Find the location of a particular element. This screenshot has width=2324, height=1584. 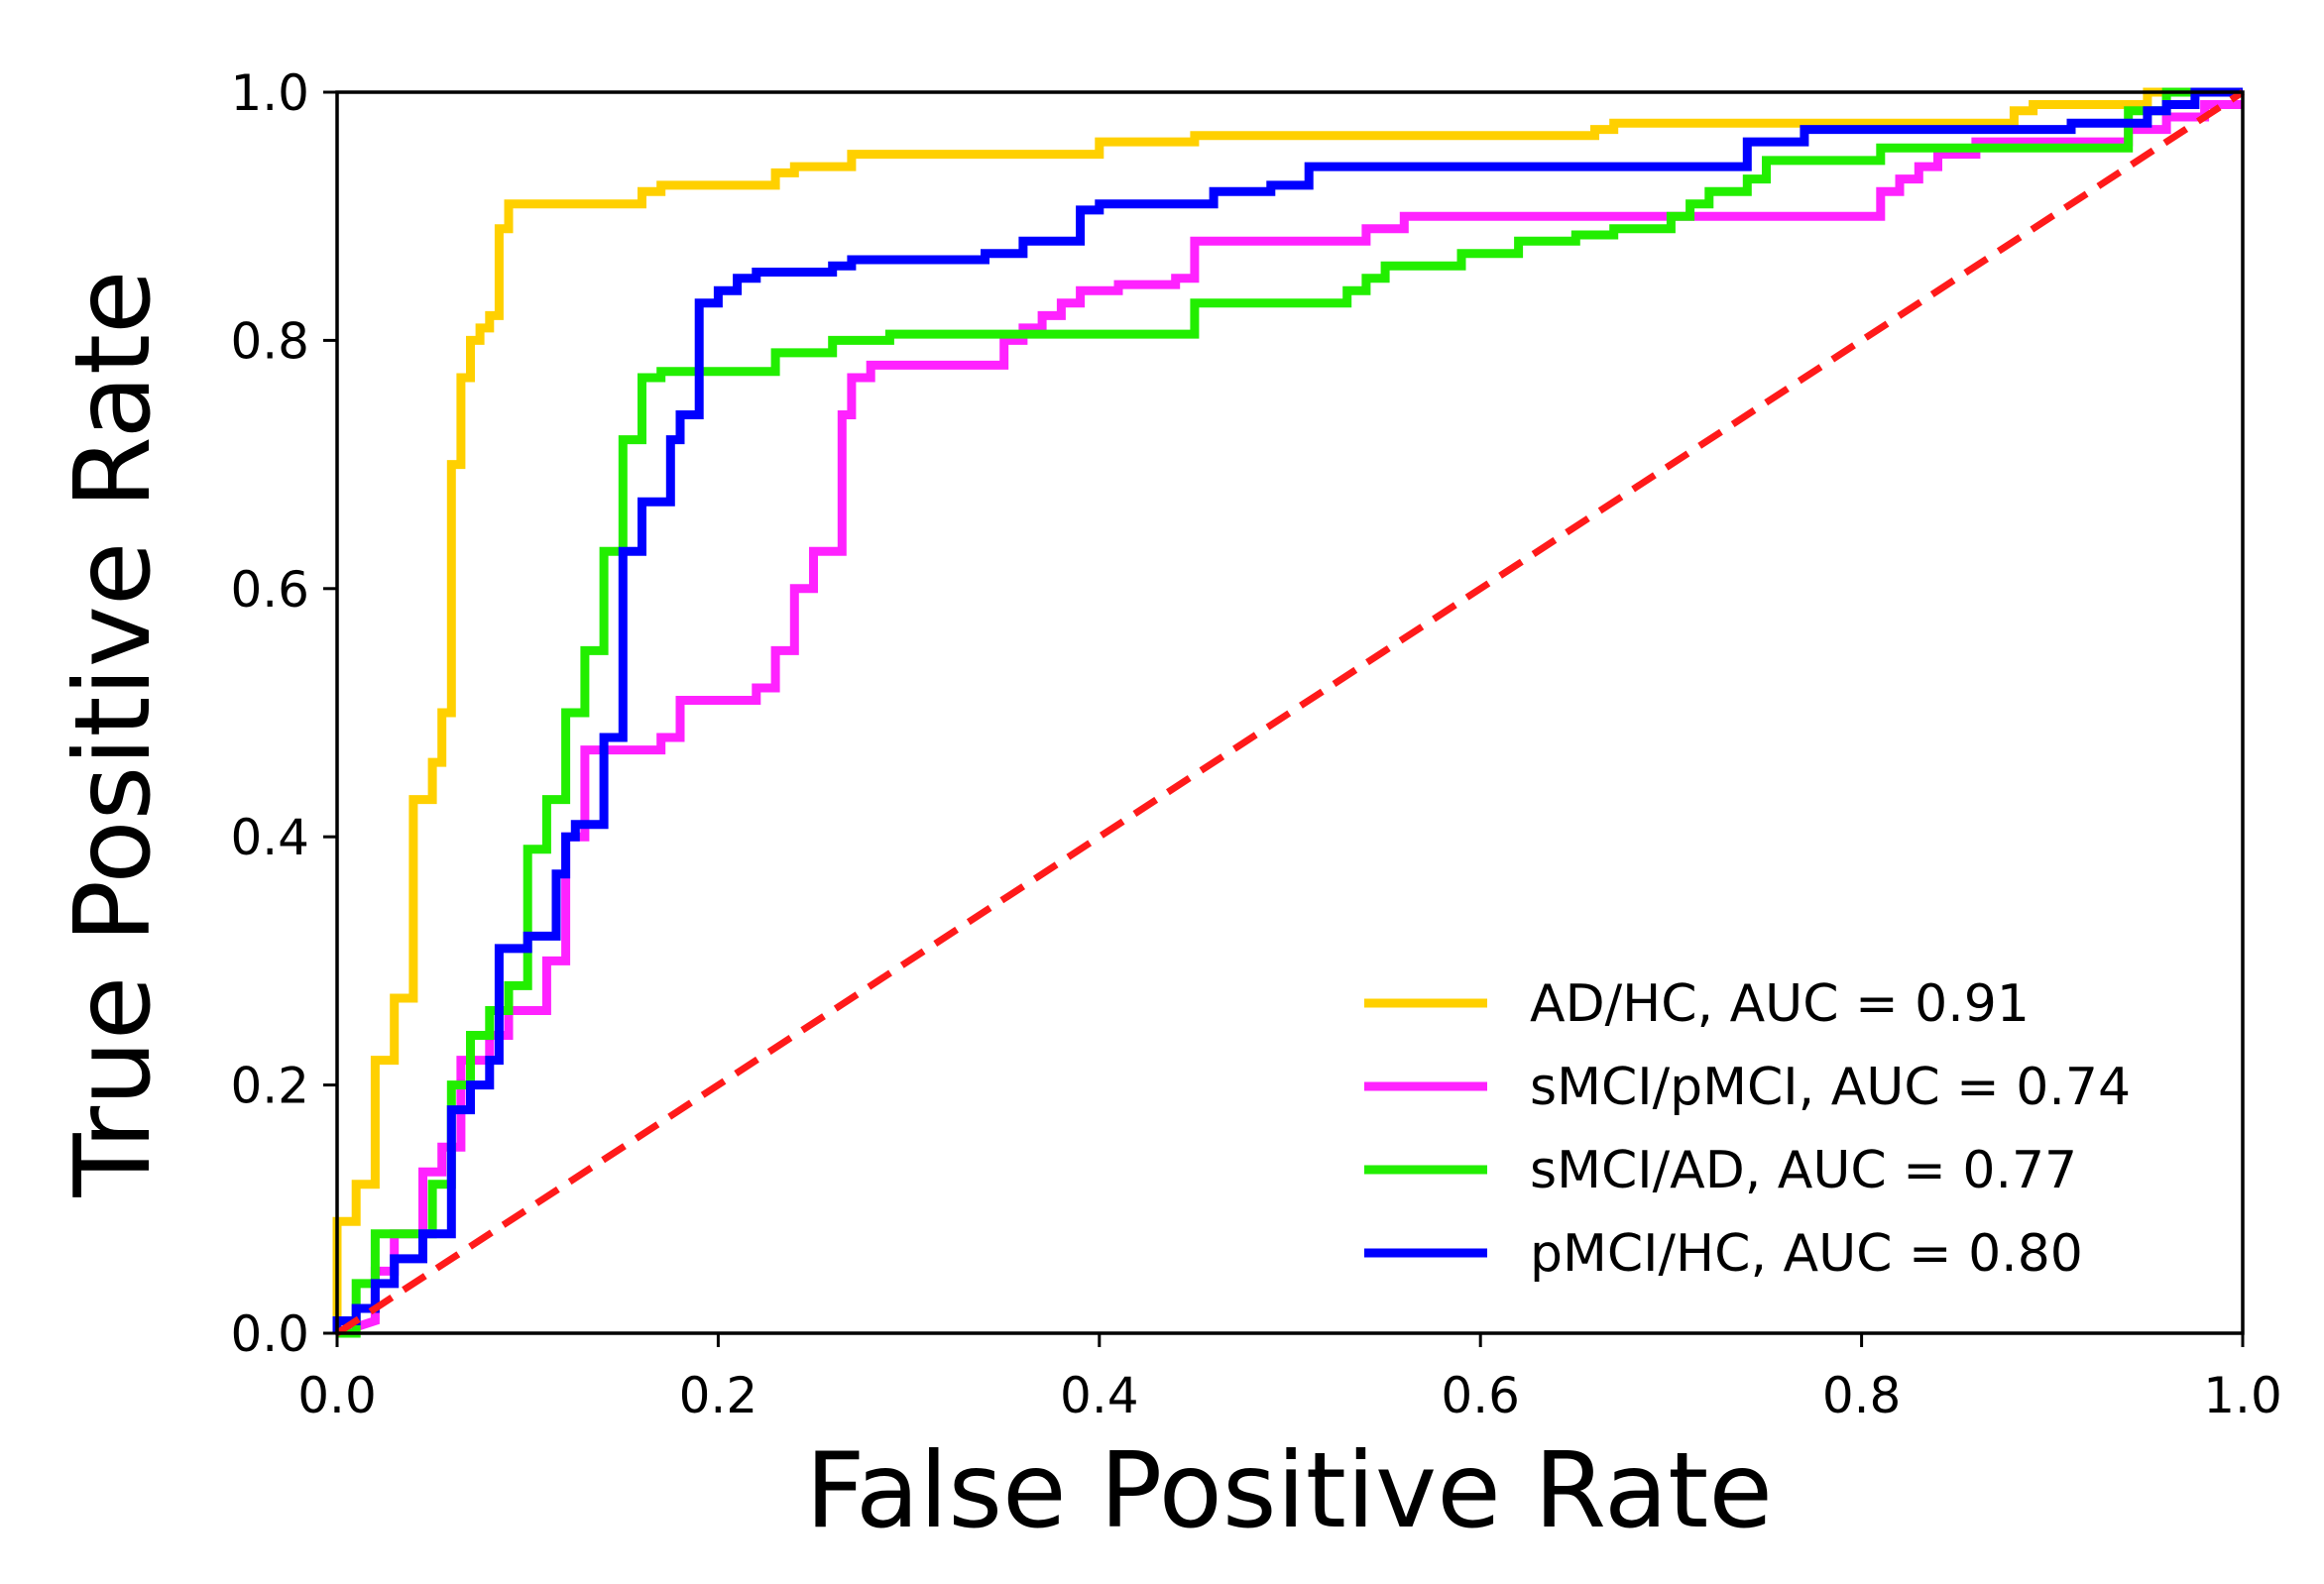

x-tick-label: 0.0 is located at coordinates (337, 1395).